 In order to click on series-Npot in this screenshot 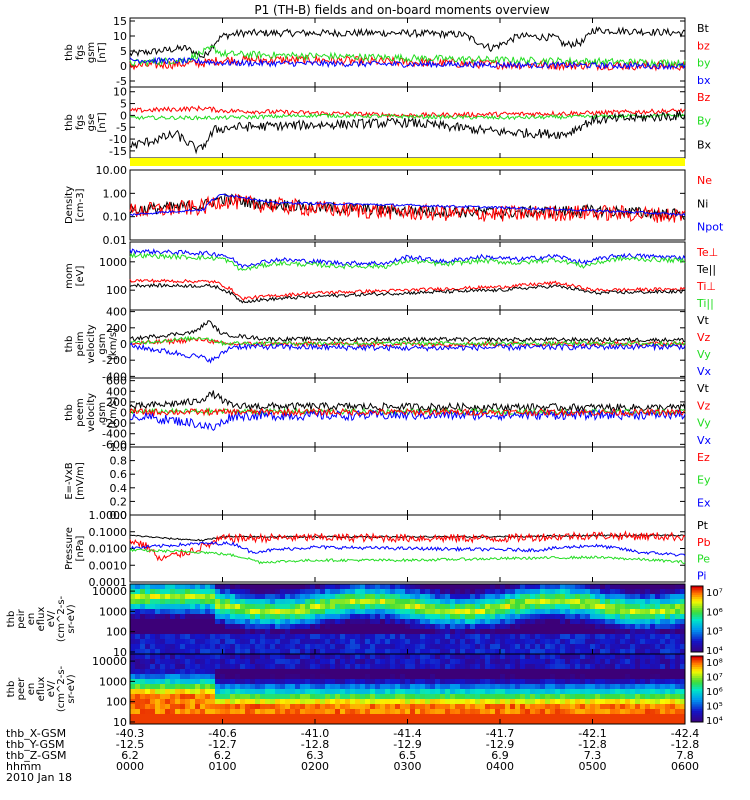, I will do `click(407, 205)`.